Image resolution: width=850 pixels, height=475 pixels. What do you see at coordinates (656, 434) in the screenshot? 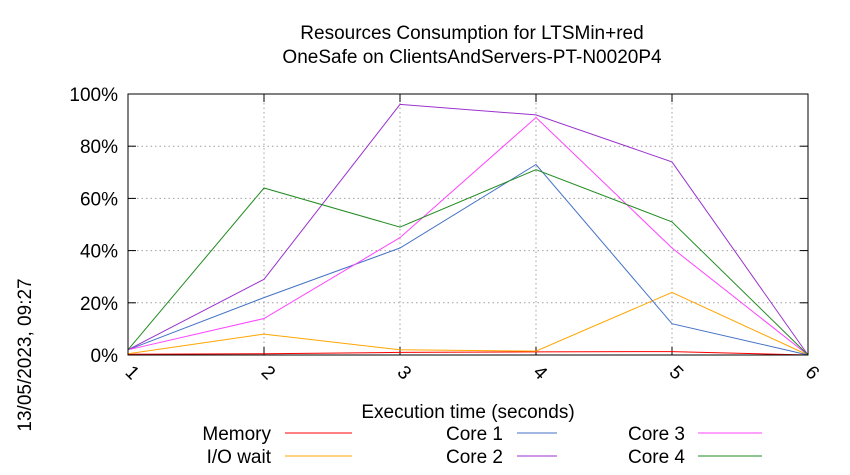
I see `legend-label-core-3: Core 3` at bounding box center [656, 434].